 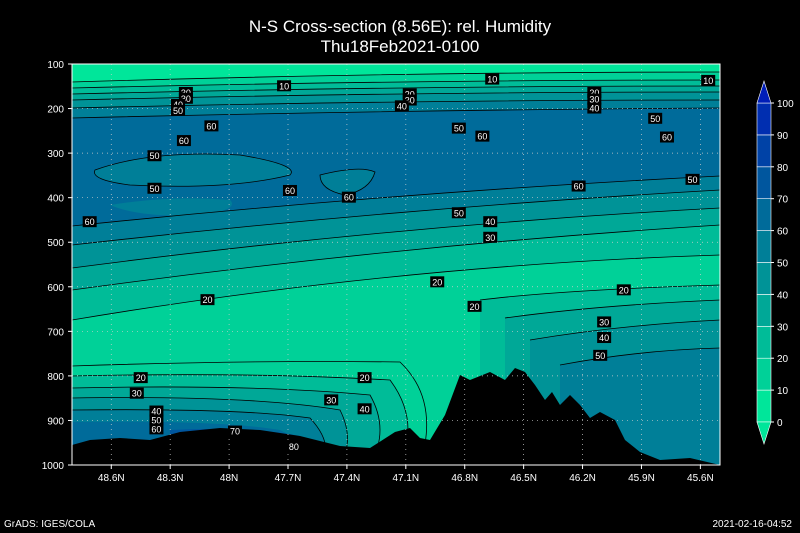 I want to click on y-tick-label: 800, so click(x=55, y=377).